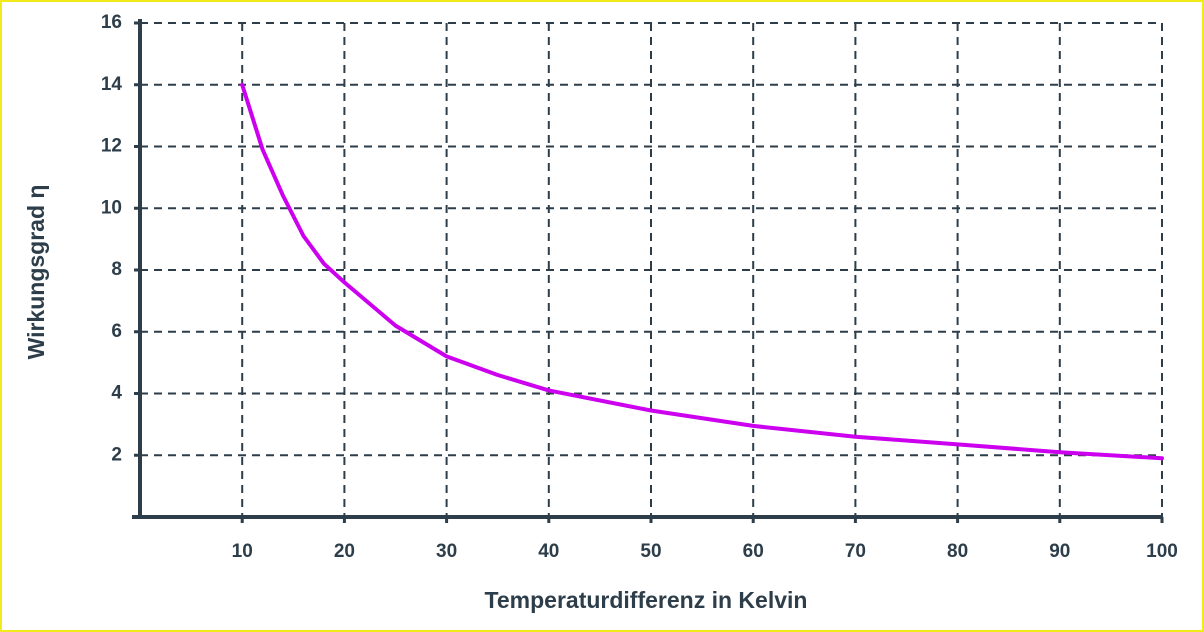 This screenshot has width=1204, height=632. What do you see at coordinates (242, 551) in the screenshot?
I see `x-tick-label: 10` at bounding box center [242, 551].